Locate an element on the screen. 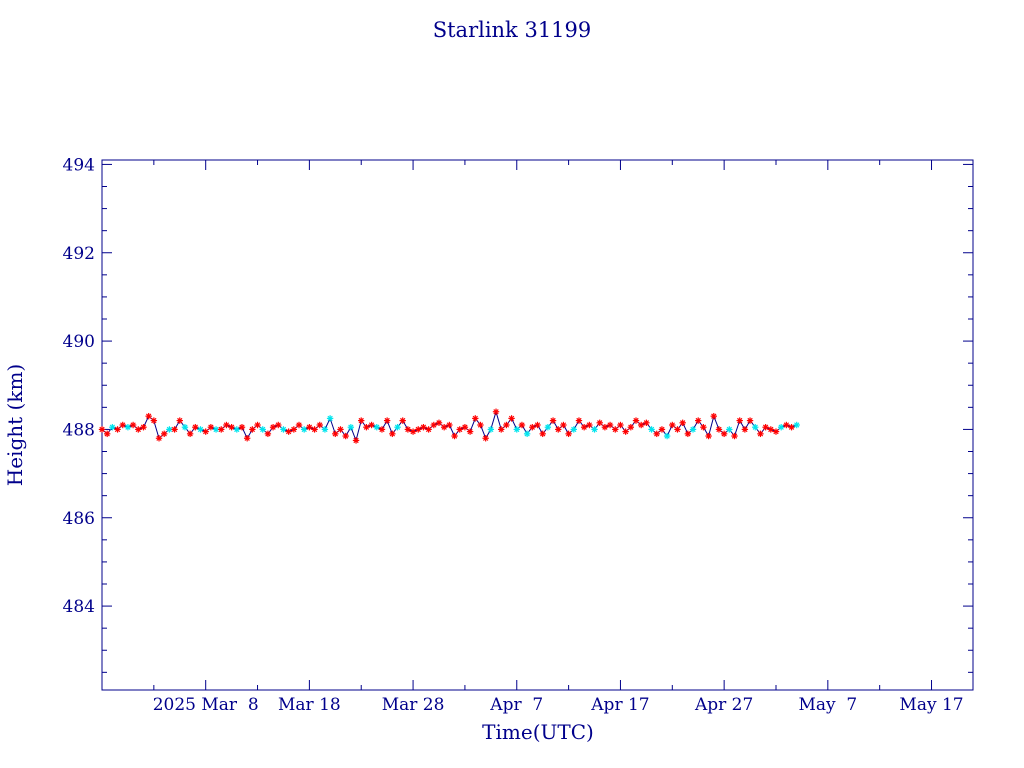 Image resolution: width=1024 pixels, height=768 pixels. y-tick-label: 484 is located at coordinates (79, 607).